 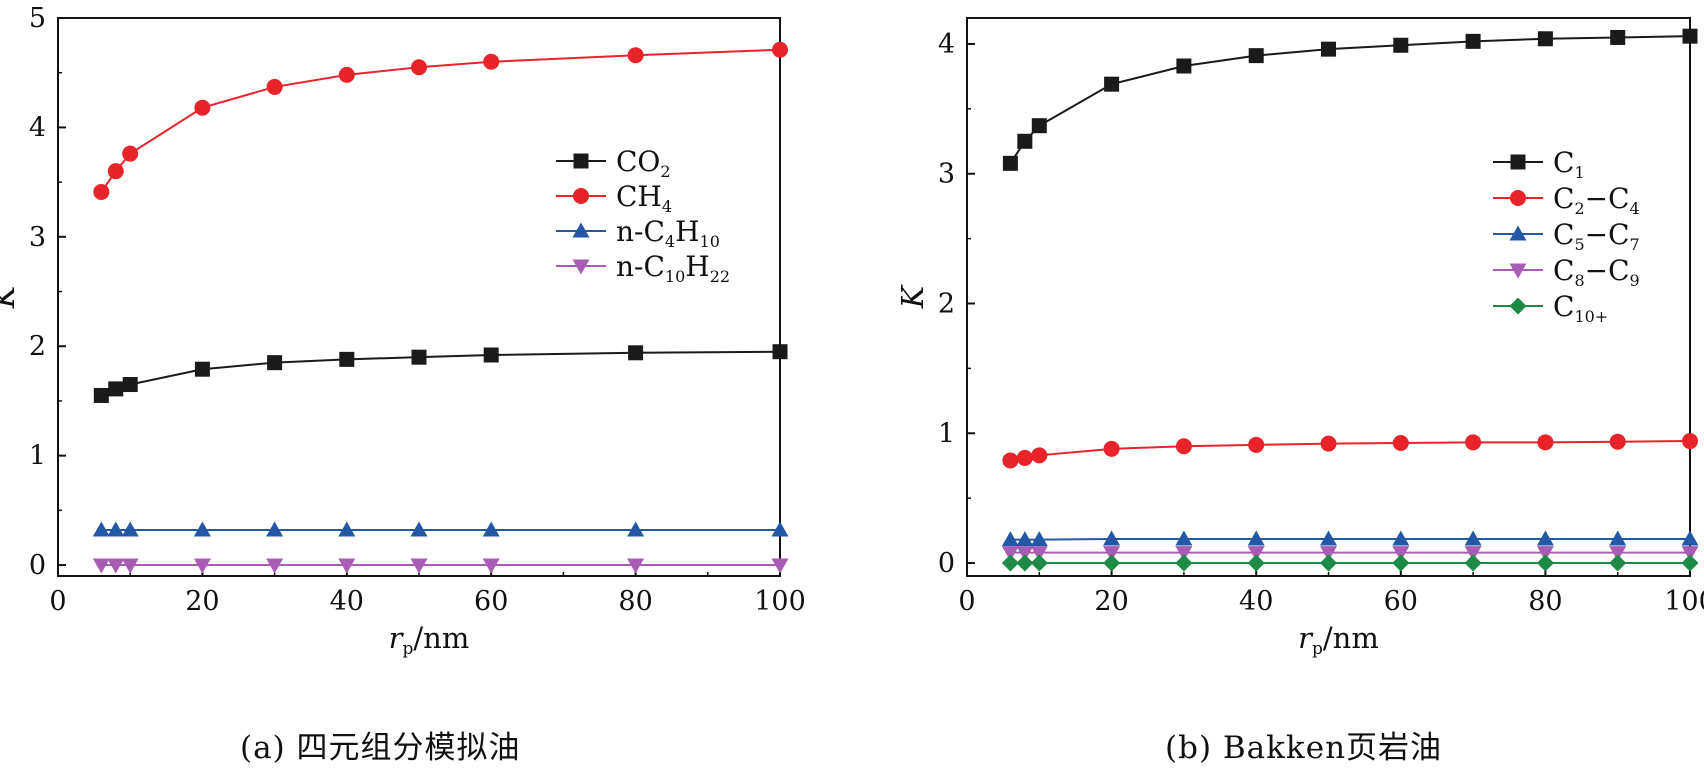 What do you see at coordinates (37, 346) in the screenshot?
I see `y-tick-label: 2` at bounding box center [37, 346].